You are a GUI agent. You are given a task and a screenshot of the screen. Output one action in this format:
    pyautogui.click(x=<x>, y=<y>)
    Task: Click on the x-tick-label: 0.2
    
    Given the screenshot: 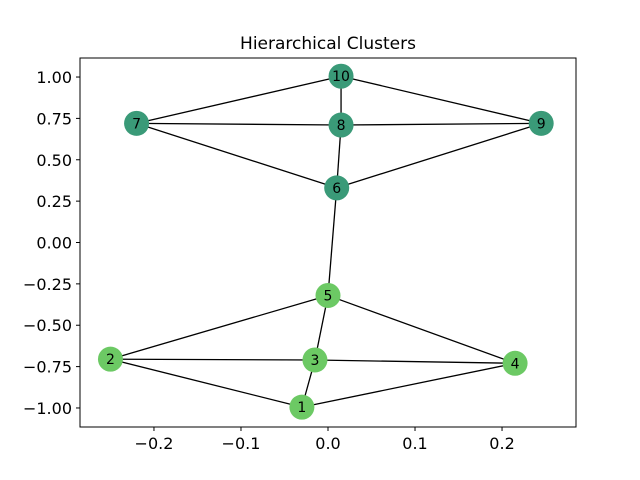 What is the action you would take?
    pyautogui.click(x=501, y=443)
    